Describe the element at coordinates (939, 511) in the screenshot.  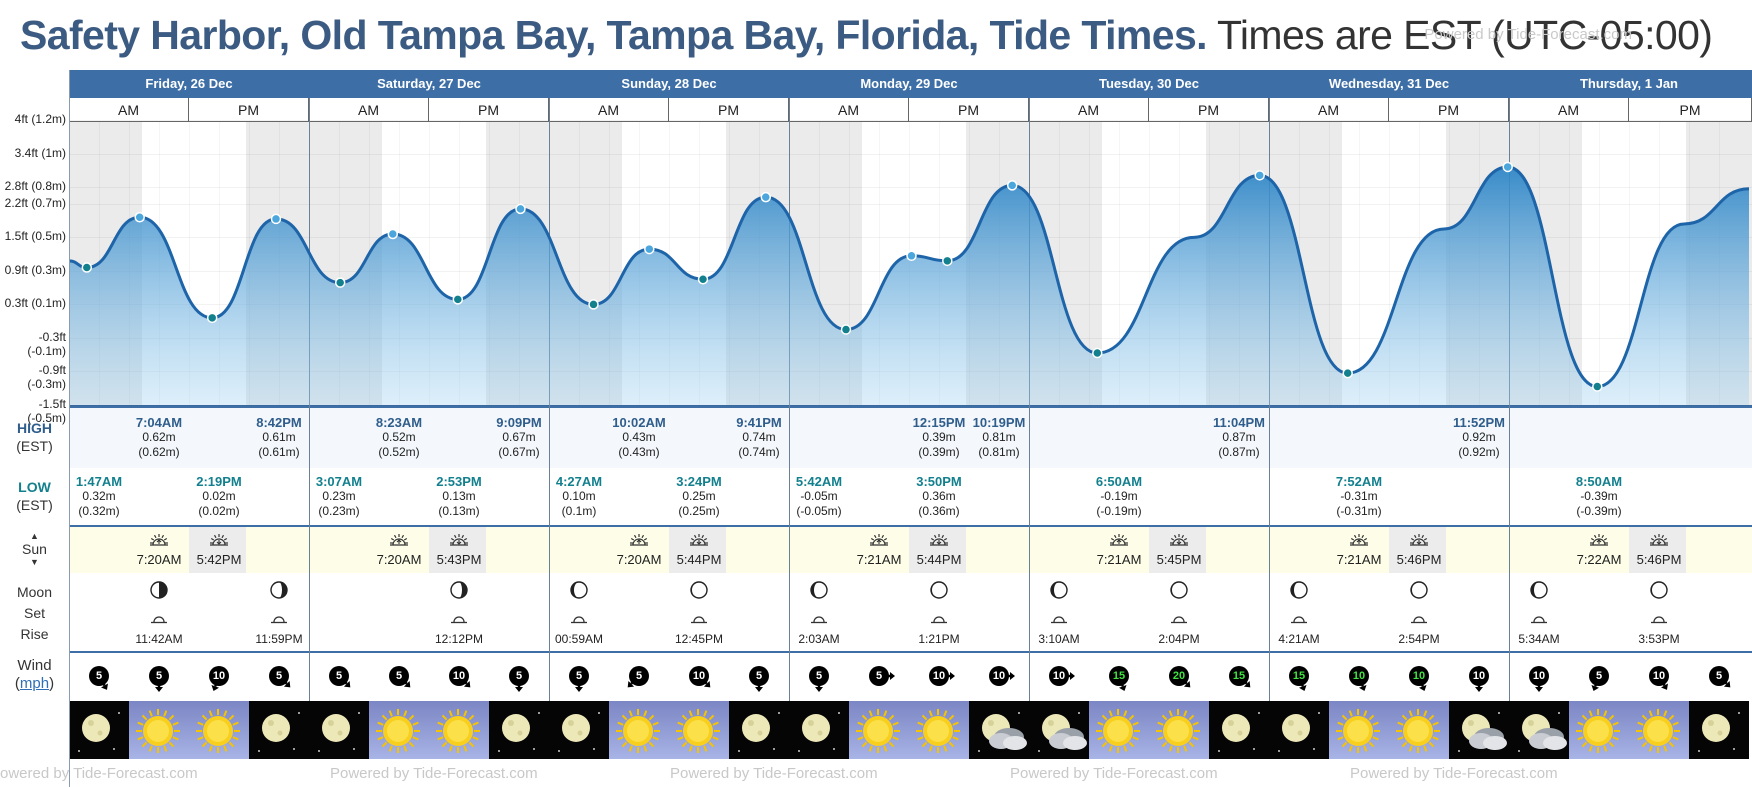
I see `low-tide-height-paren: (0.36m)` at that location.